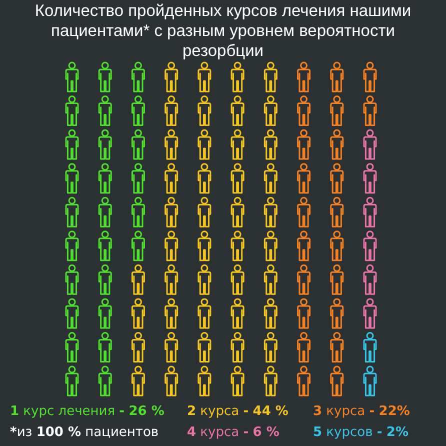 This screenshot has height=446, width=446. Describe the element at coordinates (270, 411) in the screenshot. I see `data-label: 44 %` at that location.